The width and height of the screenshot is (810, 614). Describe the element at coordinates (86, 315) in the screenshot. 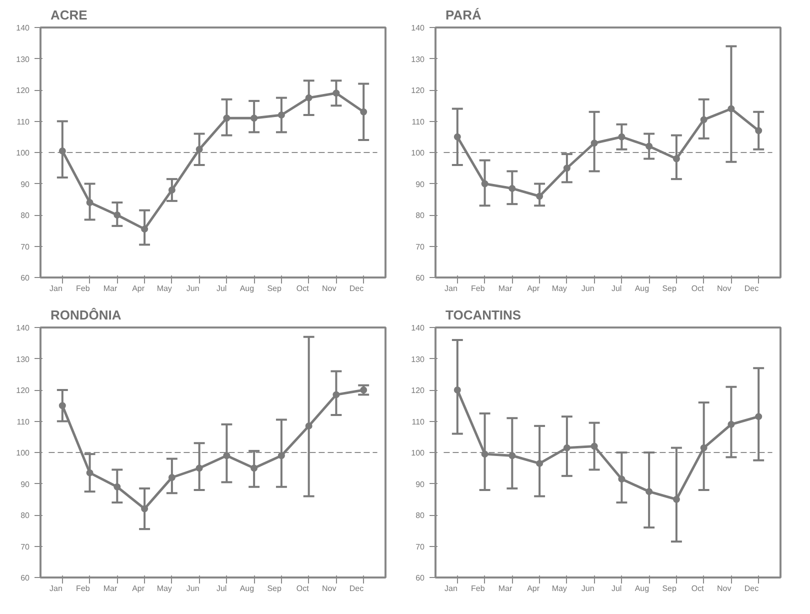

I see `chart-title: RONDÔNIA` at that location.